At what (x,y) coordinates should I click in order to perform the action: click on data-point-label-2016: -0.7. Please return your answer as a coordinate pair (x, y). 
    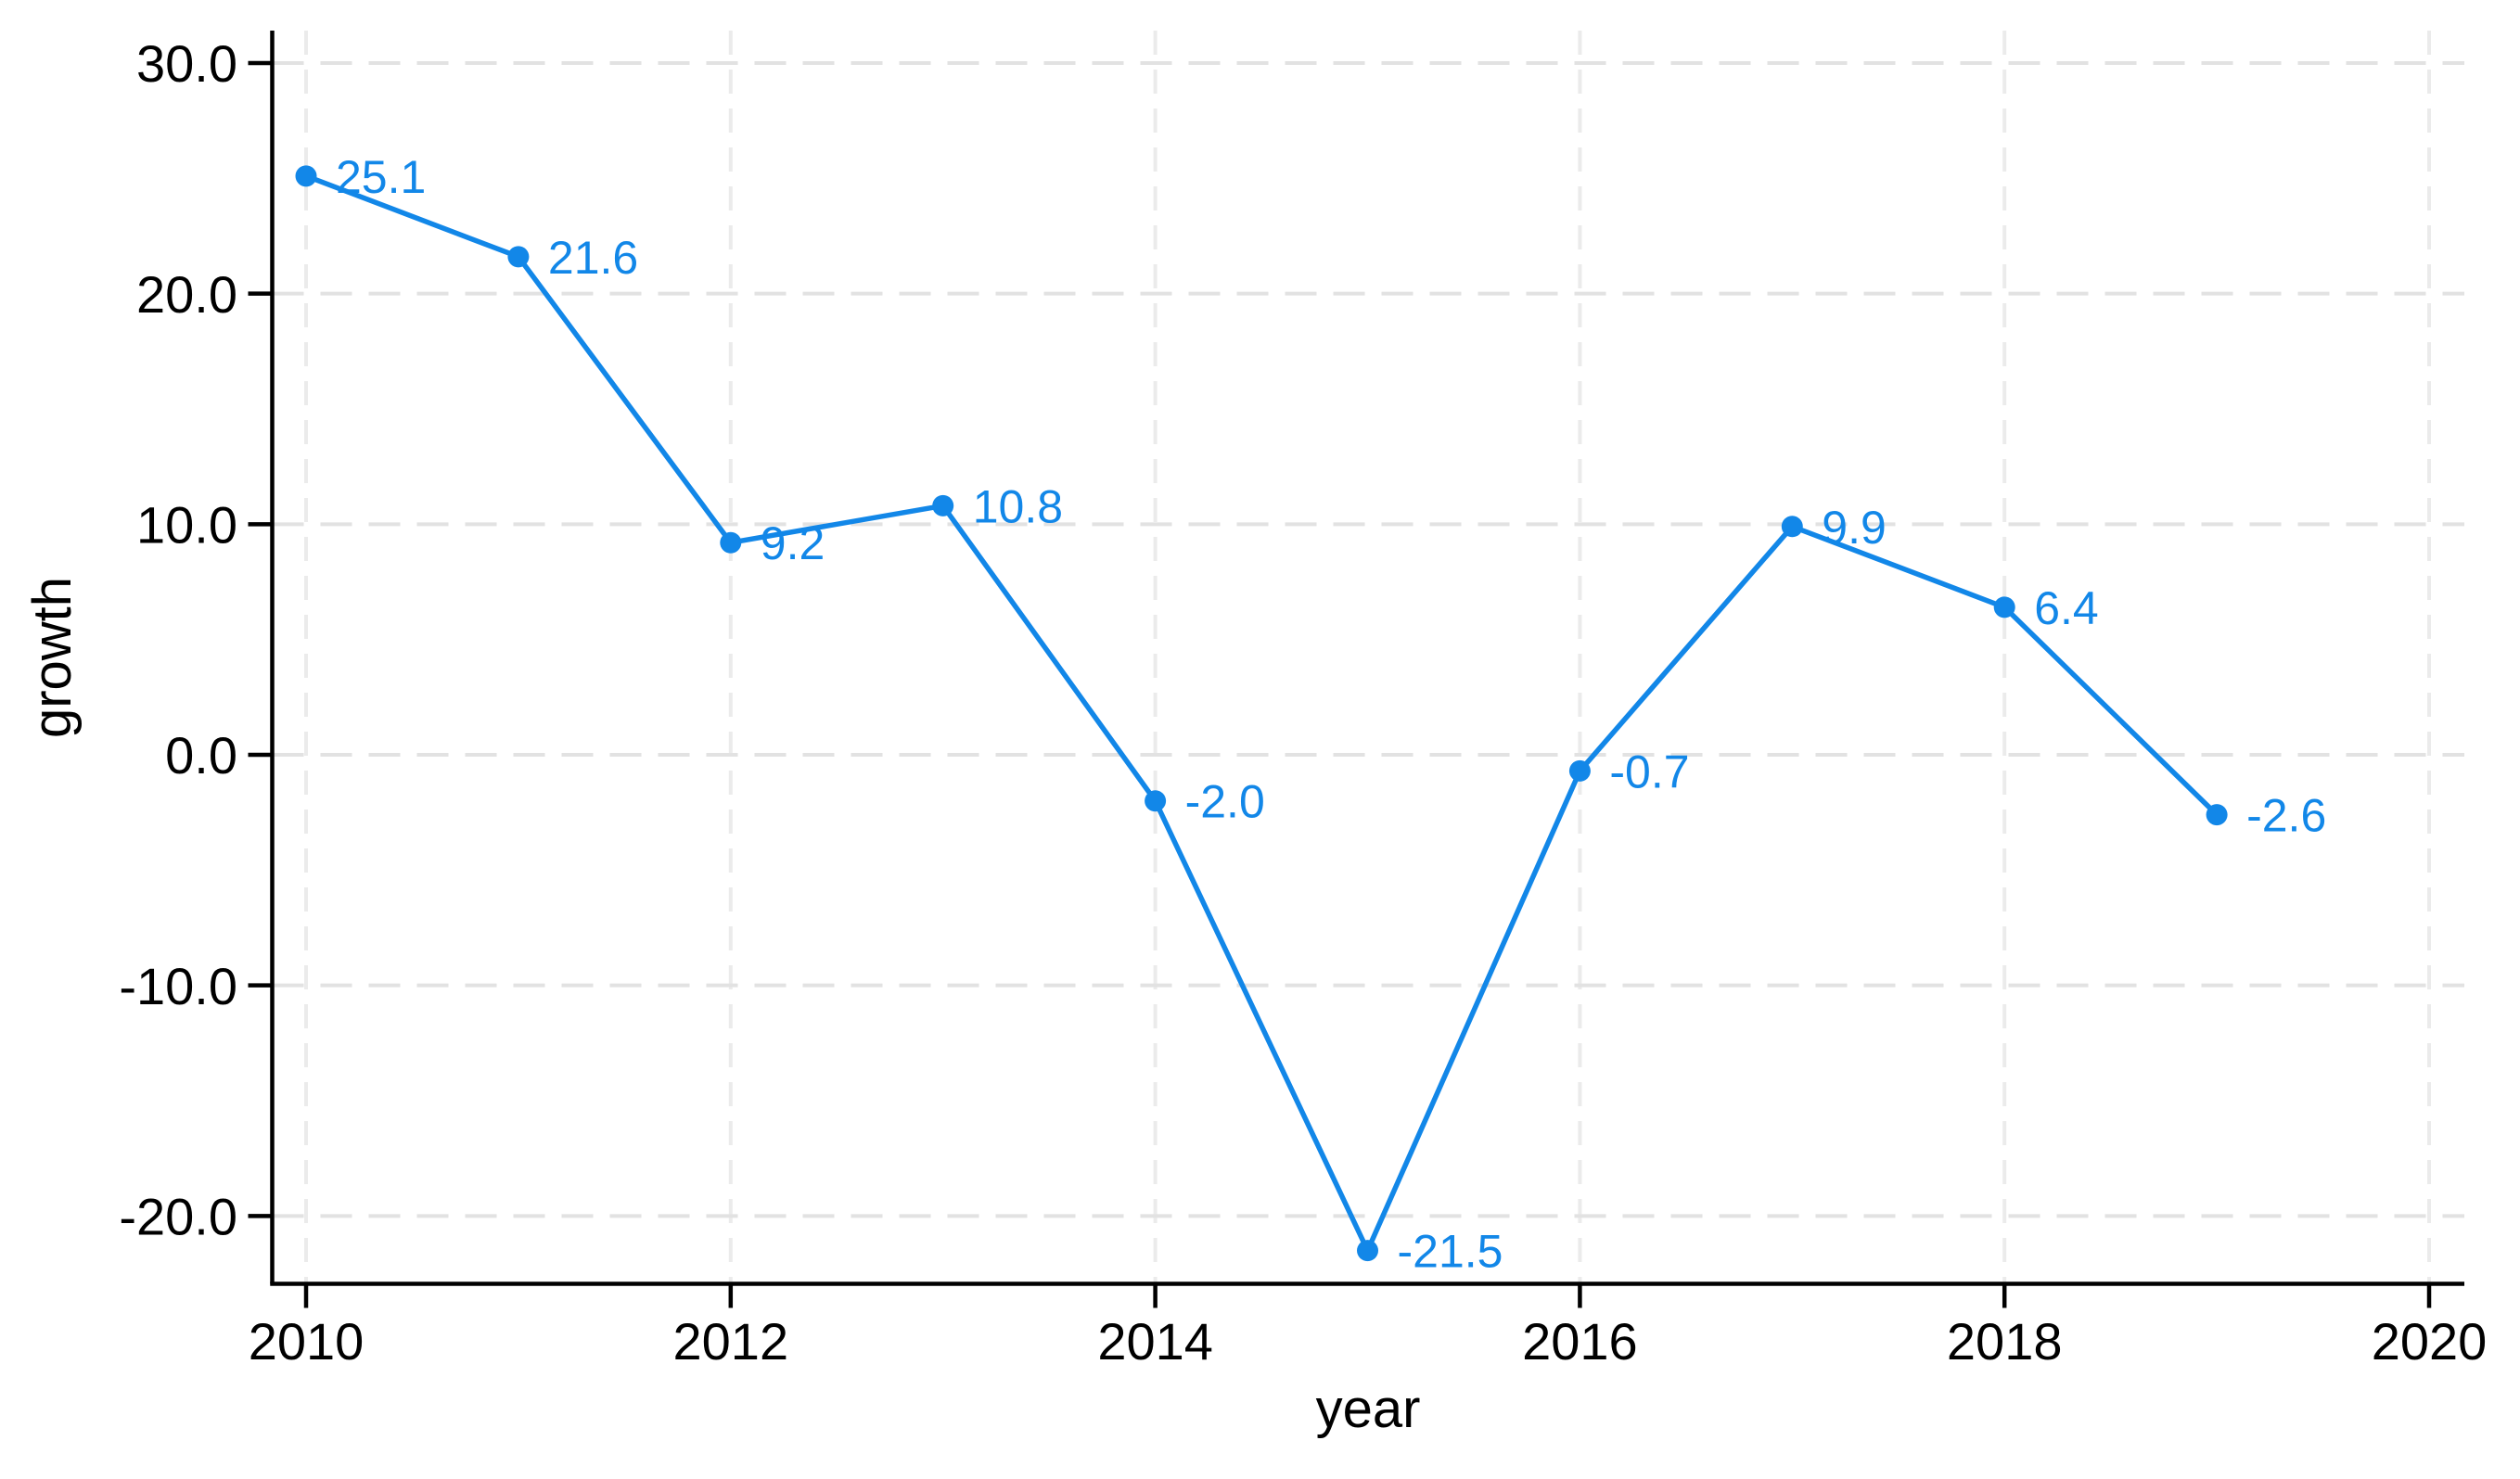
    Looking at the image, I should click on (1649, 771).